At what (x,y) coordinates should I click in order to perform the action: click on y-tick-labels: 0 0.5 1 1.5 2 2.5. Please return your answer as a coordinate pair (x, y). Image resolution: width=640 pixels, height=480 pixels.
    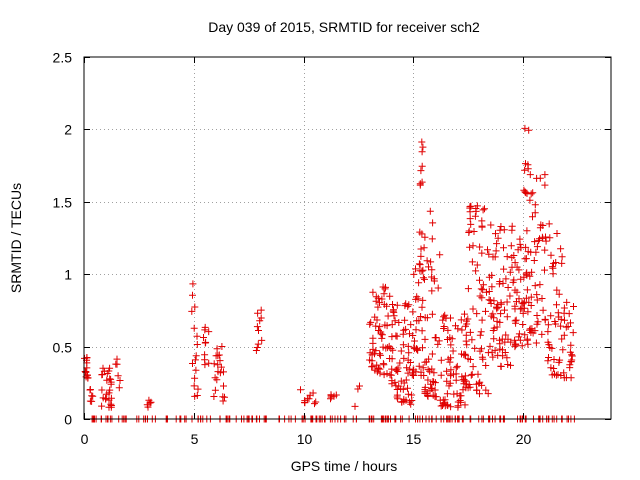
    Looking at the image, I should click on (63, 239).